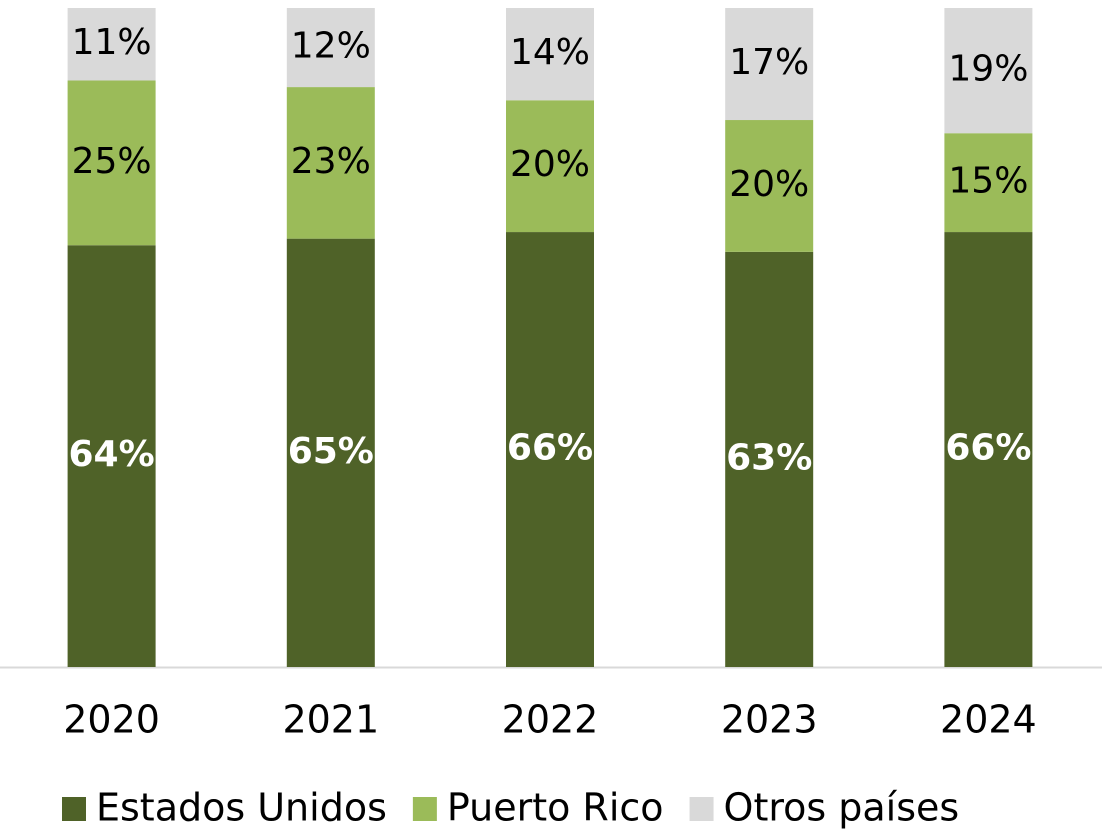 This screenshot has height=836, width=1102. Describe the element at coordinates (988, 720) in the screenshot. I see `x-tick-label: 2024` at that location.